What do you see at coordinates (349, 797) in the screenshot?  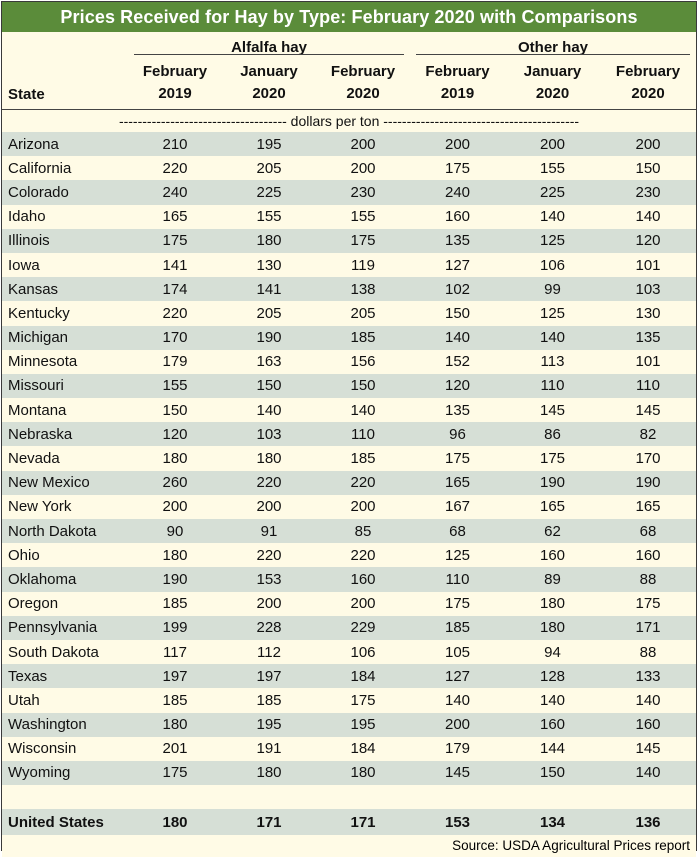 I see `spacer-row` at bounding box center [349, 797].